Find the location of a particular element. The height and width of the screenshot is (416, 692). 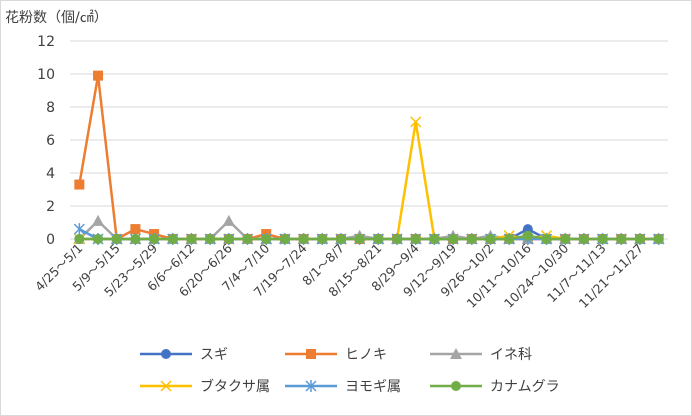

y-tick-label: 12 is located at coordinates (46, 42).